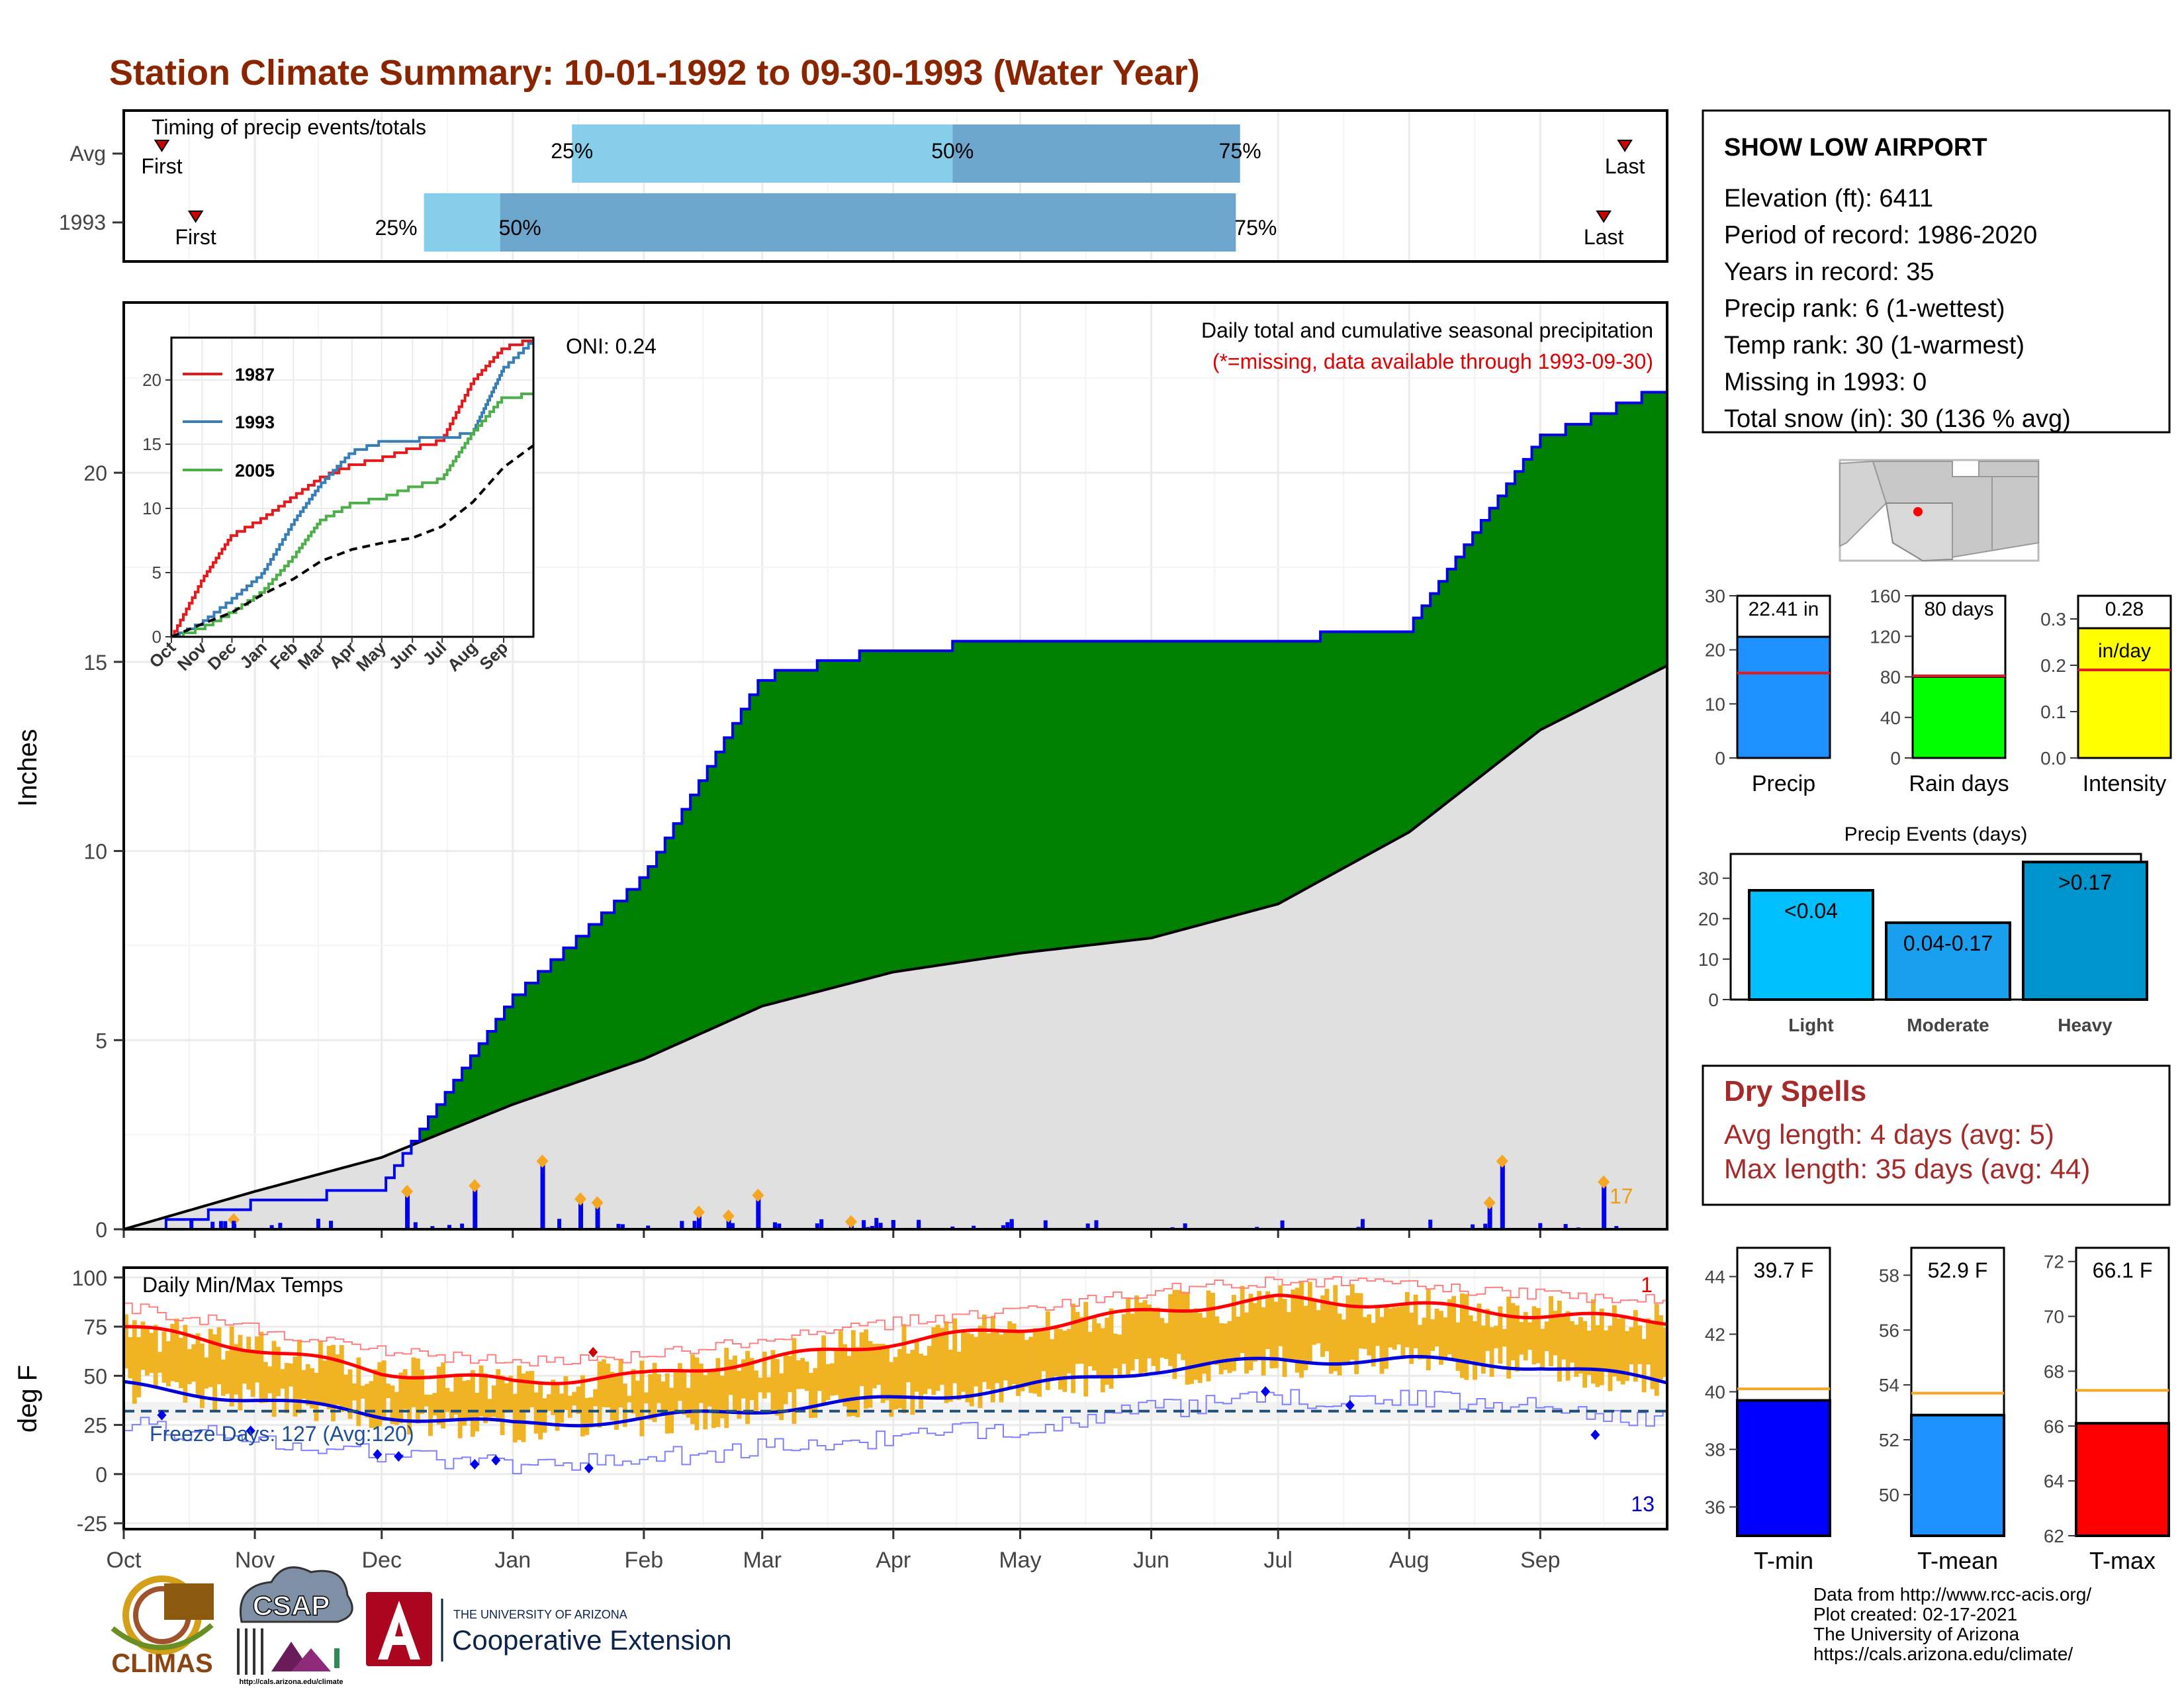 The image size is (2184, 1688). Describe the element at coordinates (2124, 651) in the screenshot. I see `svg-text: in/day` at that location.